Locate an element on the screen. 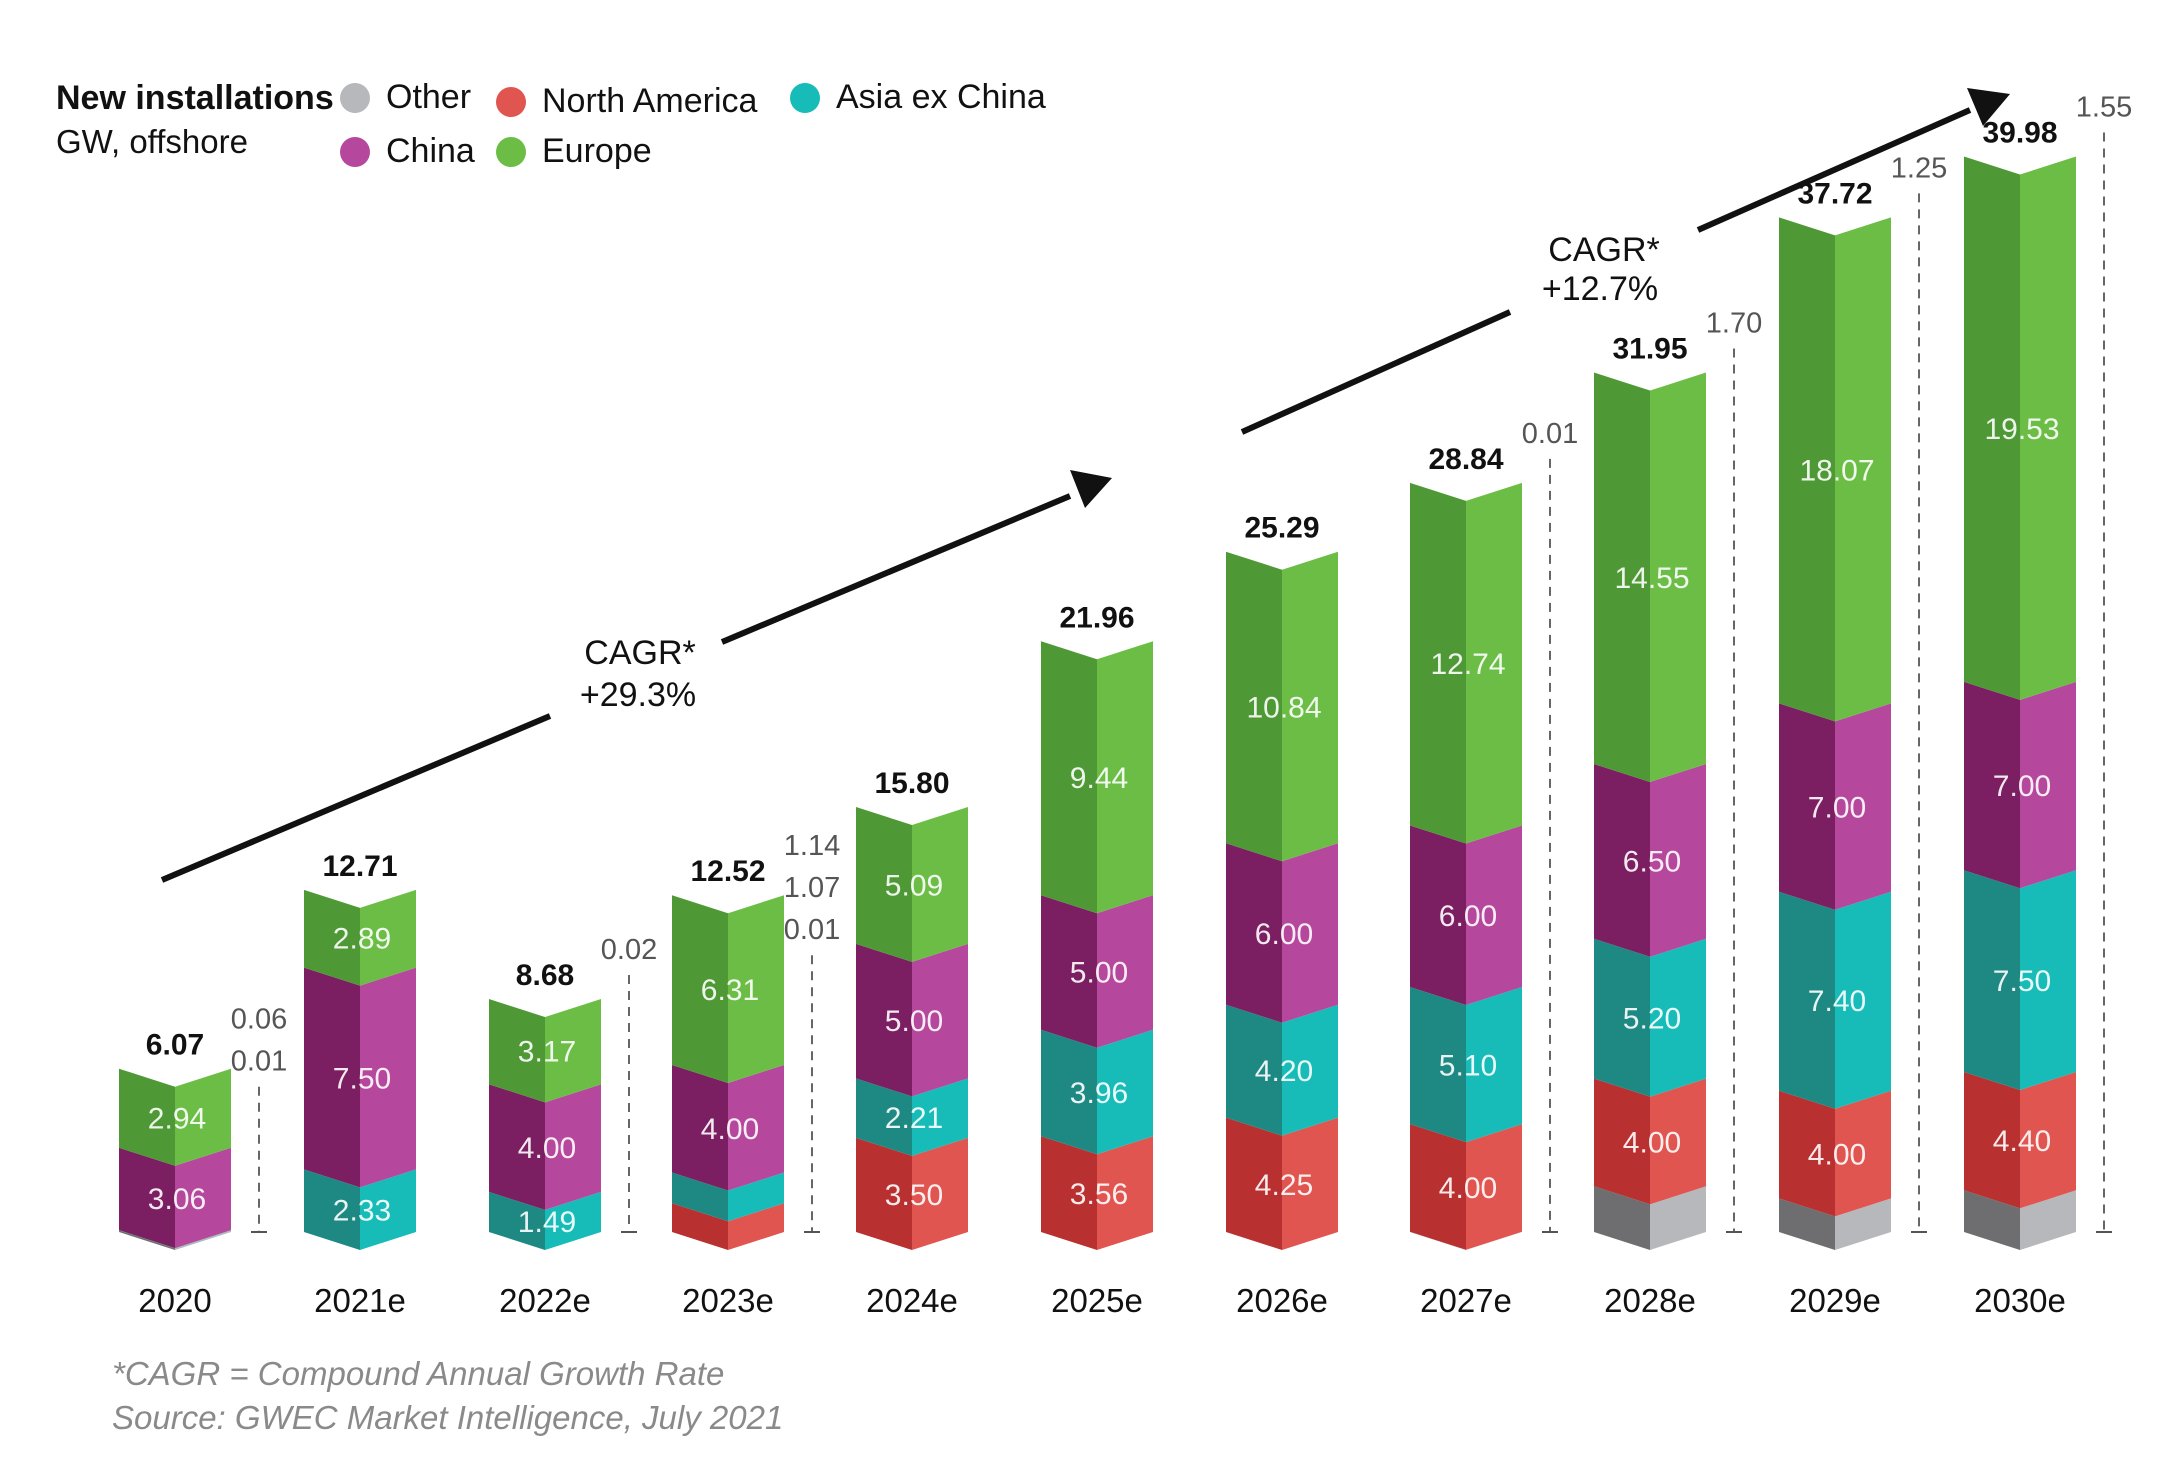  side-label-2028e-0: 1.70 is located at coordinates (1734, 324).